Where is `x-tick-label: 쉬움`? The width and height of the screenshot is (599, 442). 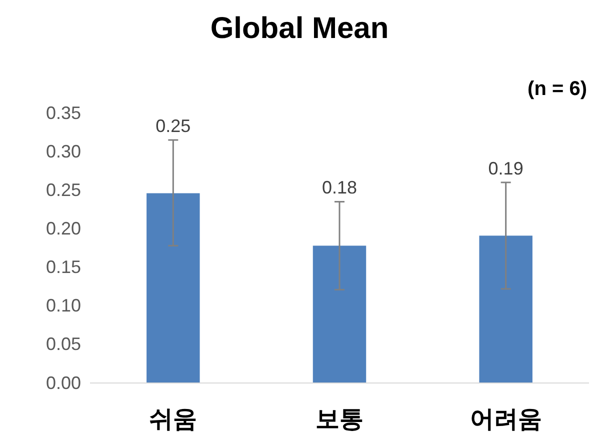 x-tick-label: 쉬움 is located at coordinates (173, 419).